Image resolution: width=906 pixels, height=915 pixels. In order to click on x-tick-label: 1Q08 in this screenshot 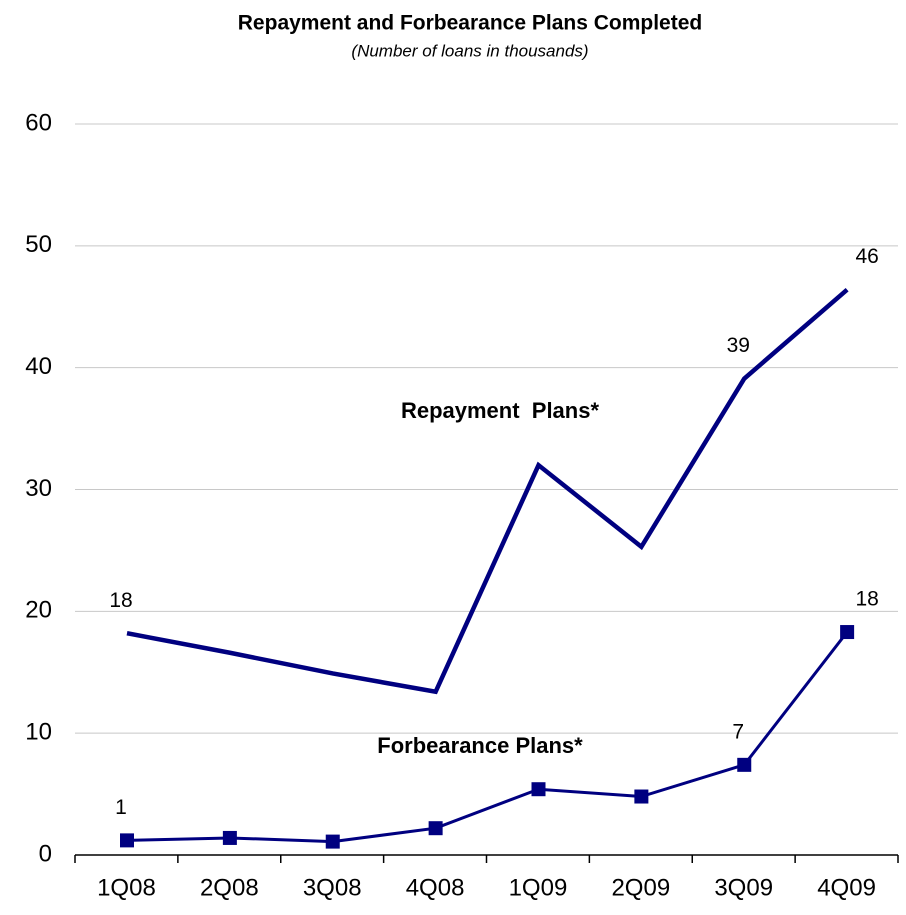, I will do `click(126, 887)`.